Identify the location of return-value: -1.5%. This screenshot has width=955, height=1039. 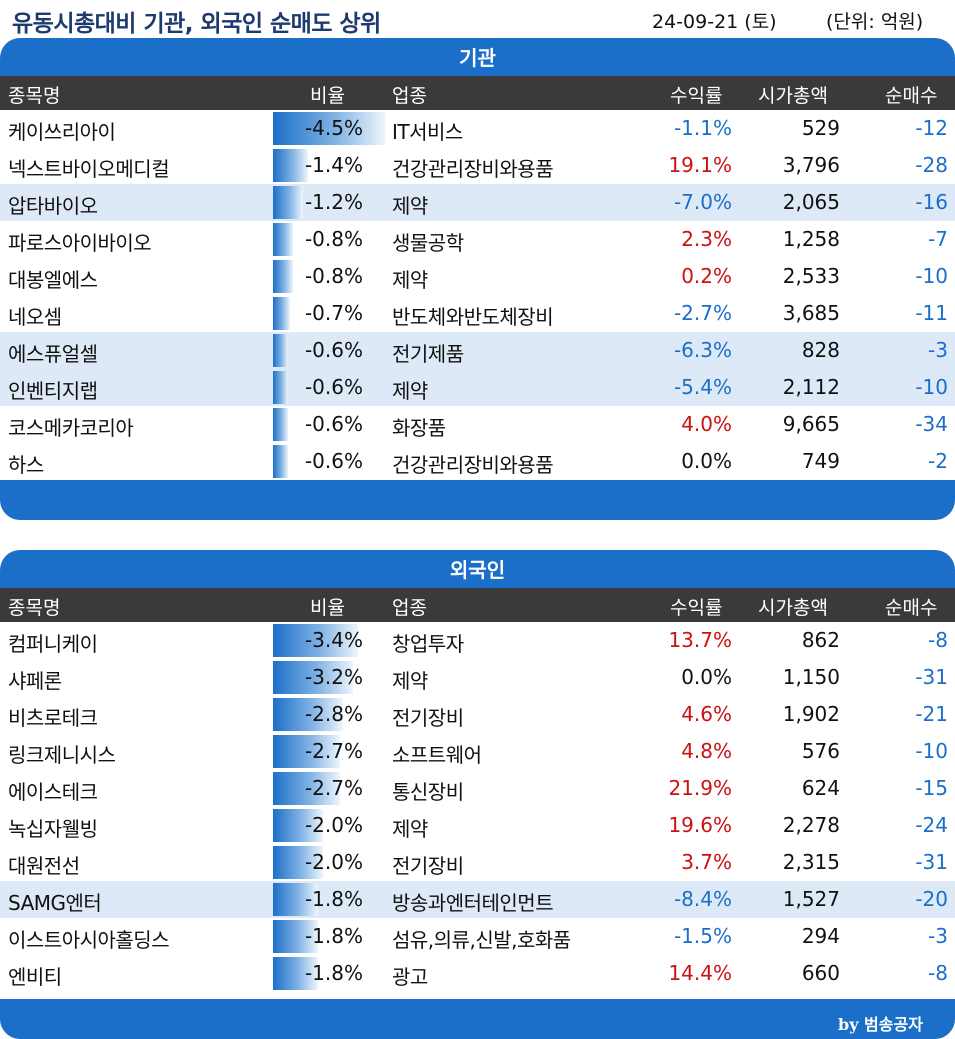
(702, 936).